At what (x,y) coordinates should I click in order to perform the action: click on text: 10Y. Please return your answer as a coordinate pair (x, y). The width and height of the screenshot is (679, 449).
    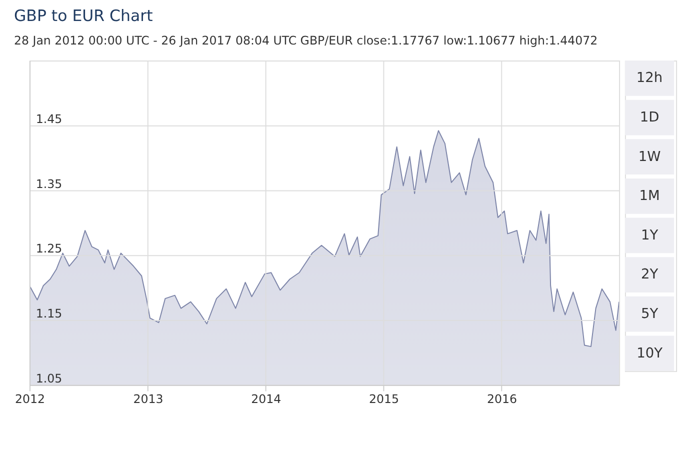
    Looking at the image, I should click on (650, 353).